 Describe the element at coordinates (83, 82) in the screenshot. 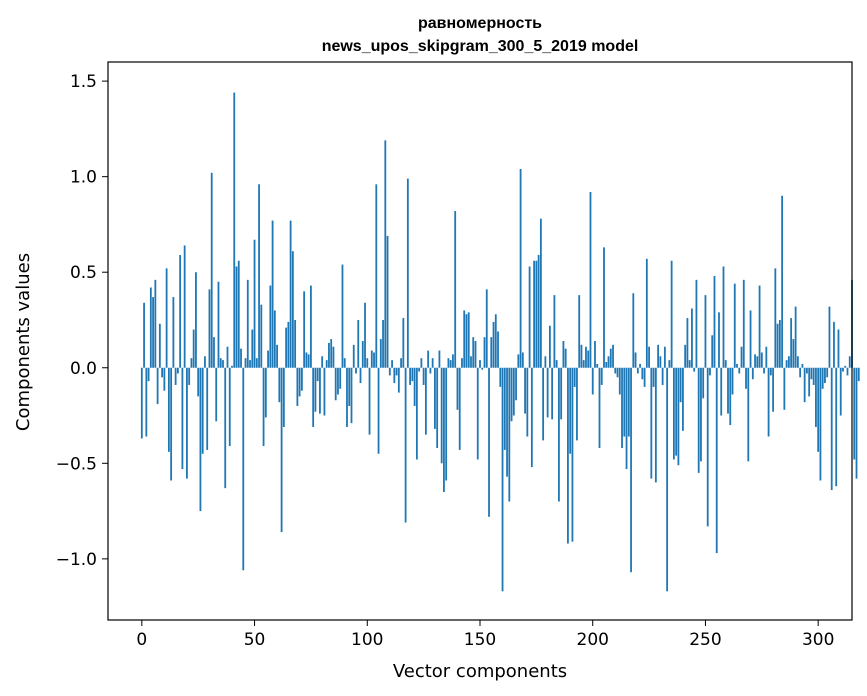

I see `y-tick-label: 1.5` at that location.